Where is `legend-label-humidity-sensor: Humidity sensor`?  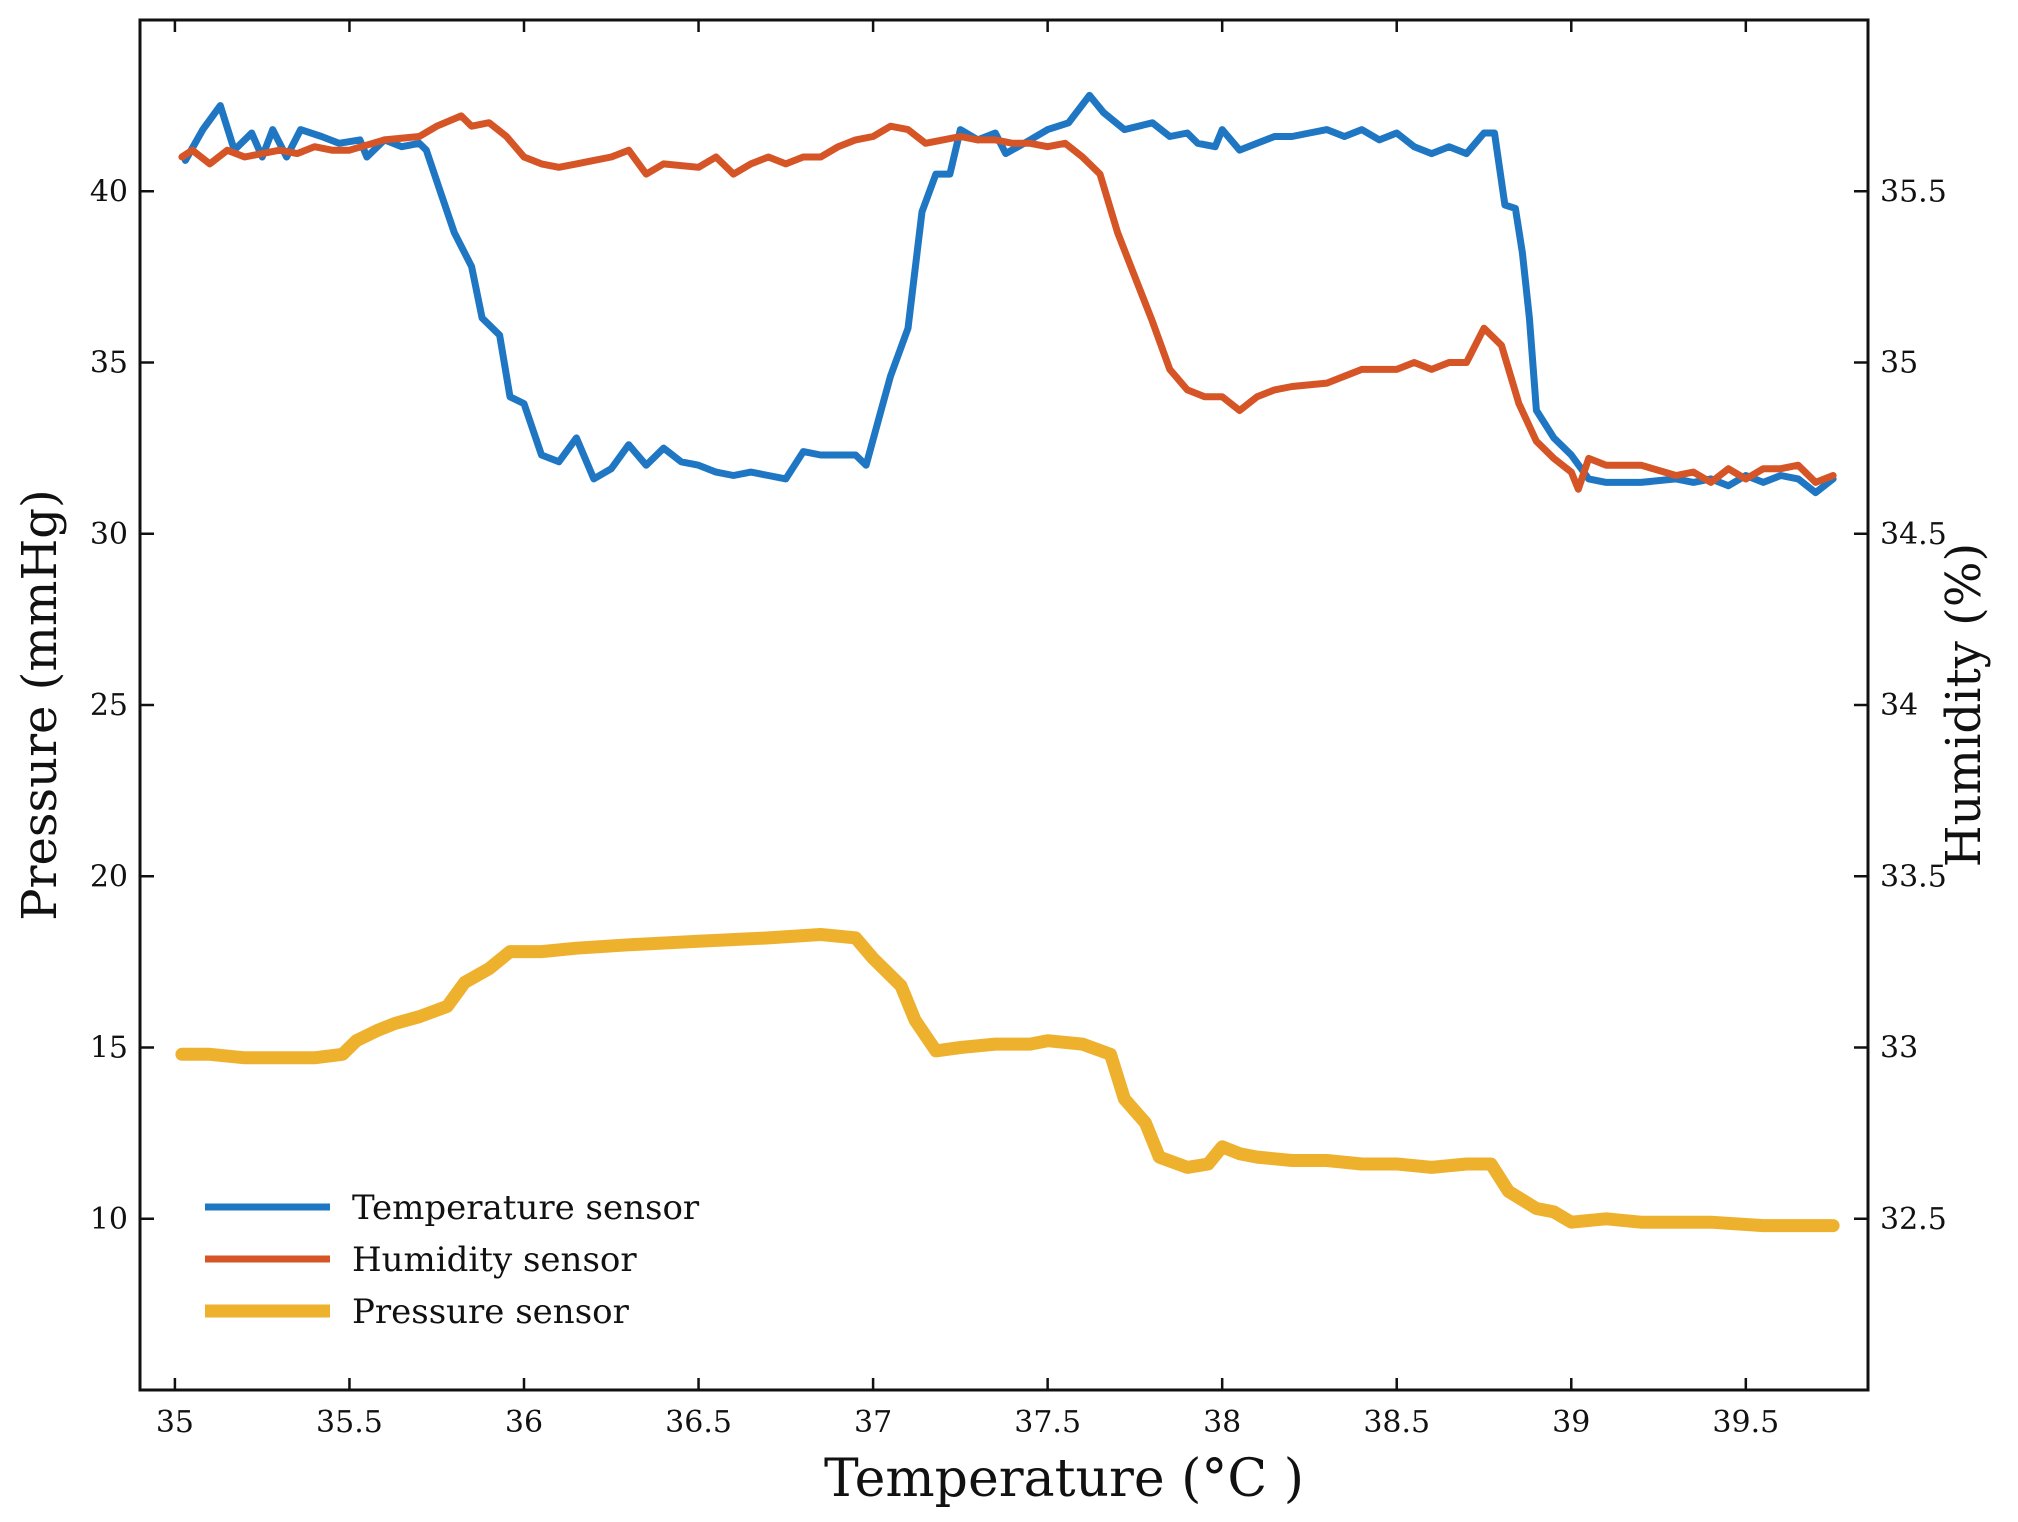
legend-label-humidity-sensor: Humidity sensor is located at coordinates (494, 1260).